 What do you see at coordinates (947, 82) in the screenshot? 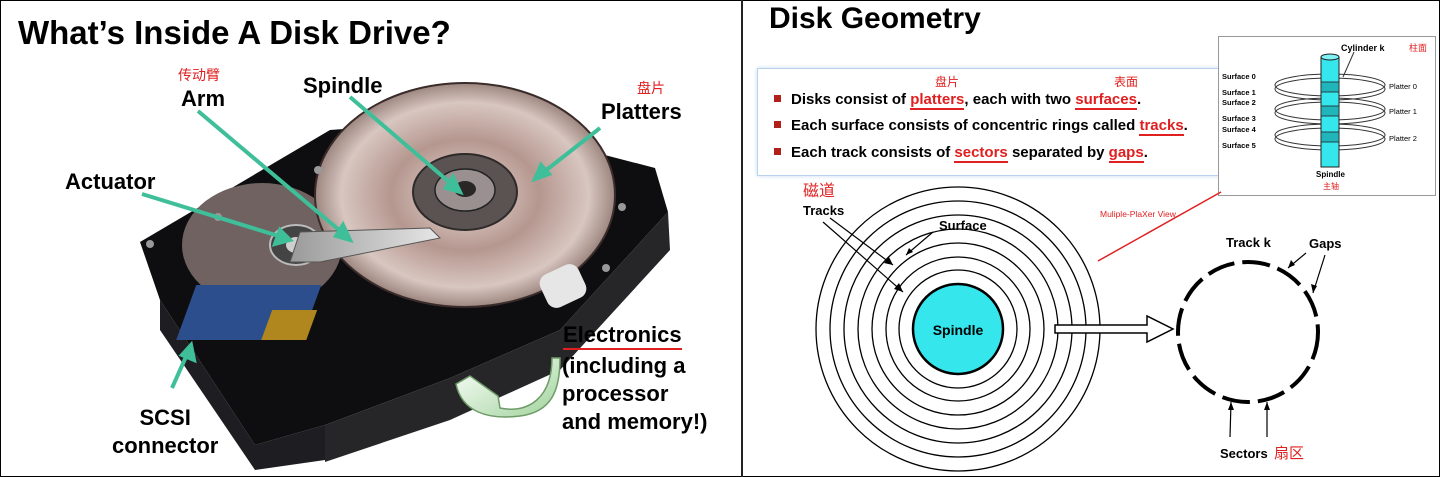
I see `platters-cn-note: 盘片` at bounding box center [947, 82].